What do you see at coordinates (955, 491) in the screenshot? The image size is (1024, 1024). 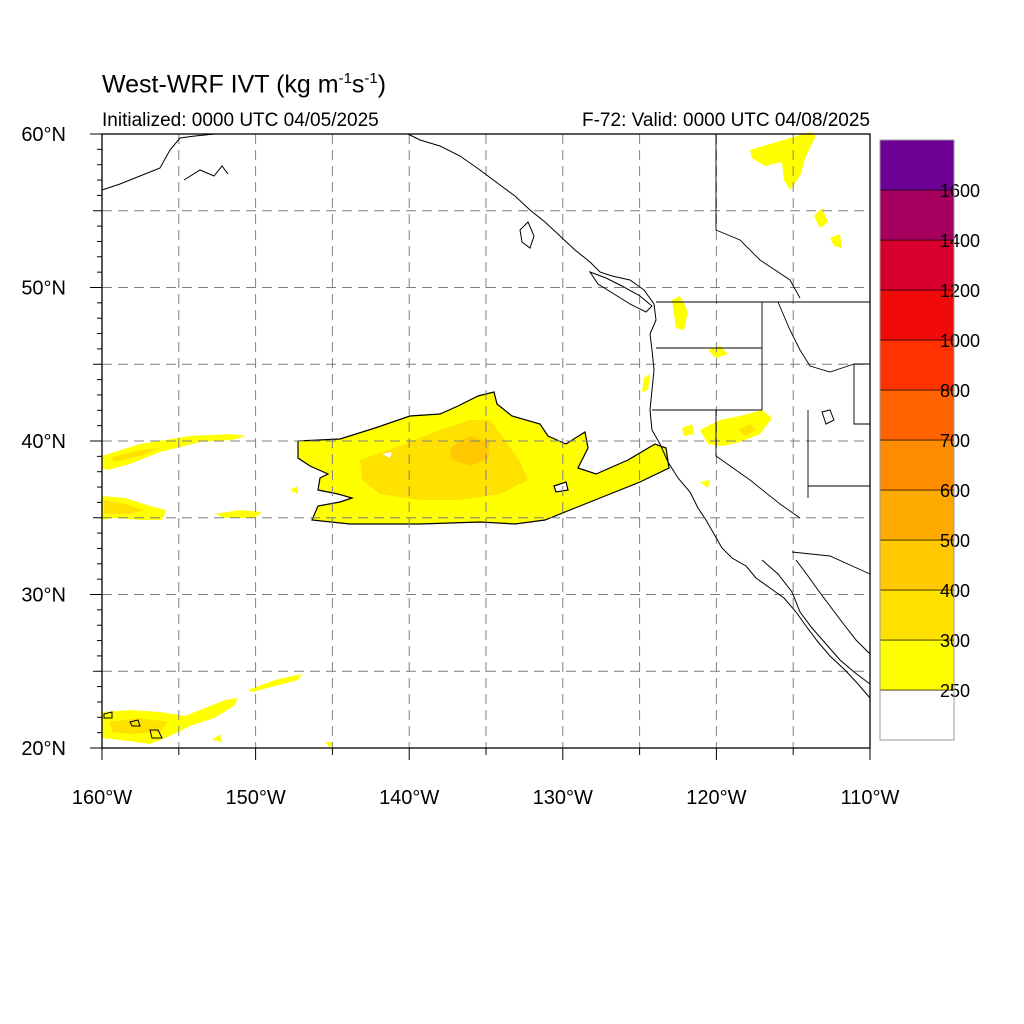 I see `colorbar-label: 600` at bounding box center [955, 491].